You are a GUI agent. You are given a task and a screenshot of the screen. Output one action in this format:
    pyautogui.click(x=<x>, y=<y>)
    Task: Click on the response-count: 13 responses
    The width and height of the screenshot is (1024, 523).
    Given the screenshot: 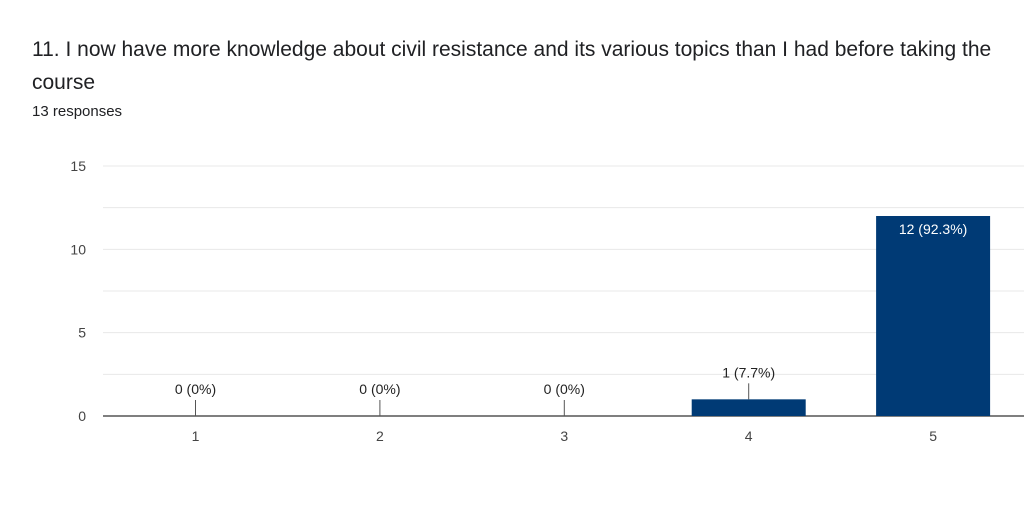 What is the action you would take?
    pyautogui.click(x=77, y=111)
    